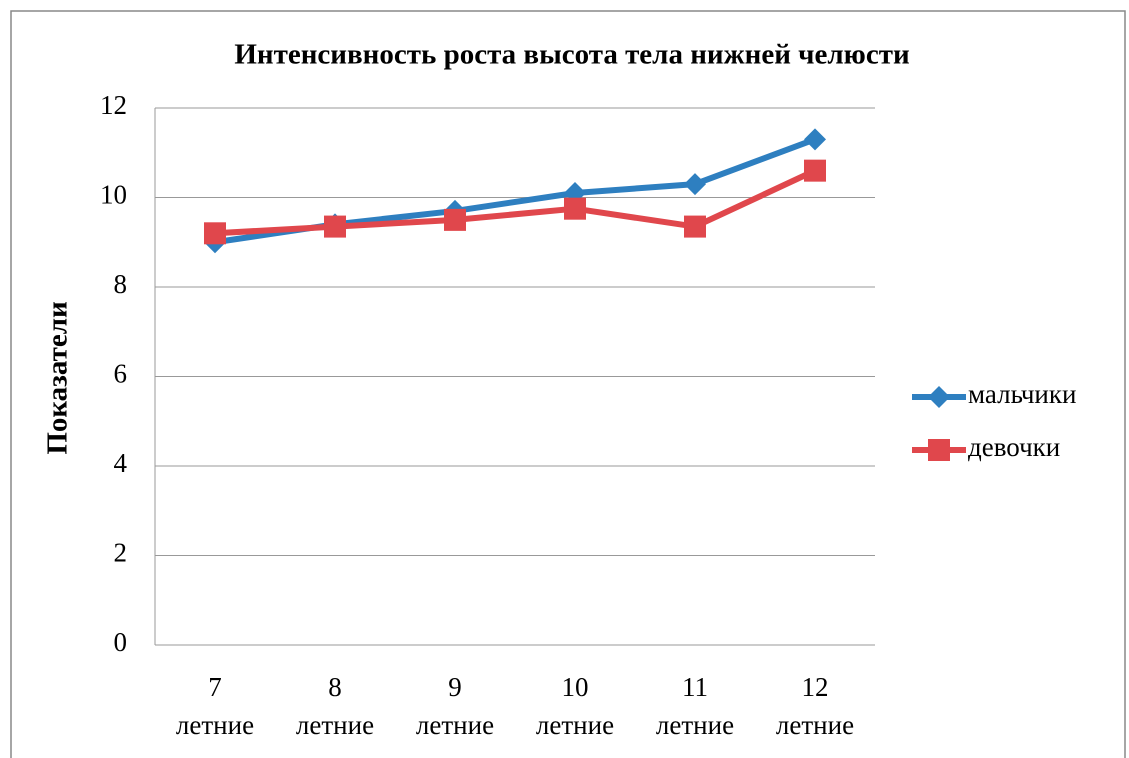  What do you see at coordinates (335, 706) in the screenshot?
I see `x-tick-label: 8 летние` at bounding box center [335, 706].